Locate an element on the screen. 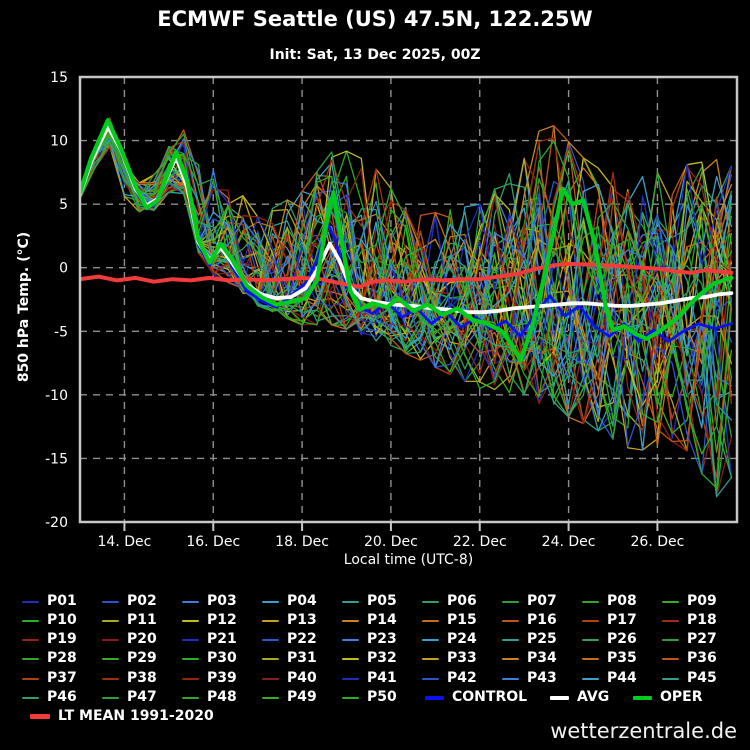 This screenshot has width=750, height=750. init-time-subtitle: Init: Sat, 13 Dec 2025, 00Z is located at coordinates (375, 55).